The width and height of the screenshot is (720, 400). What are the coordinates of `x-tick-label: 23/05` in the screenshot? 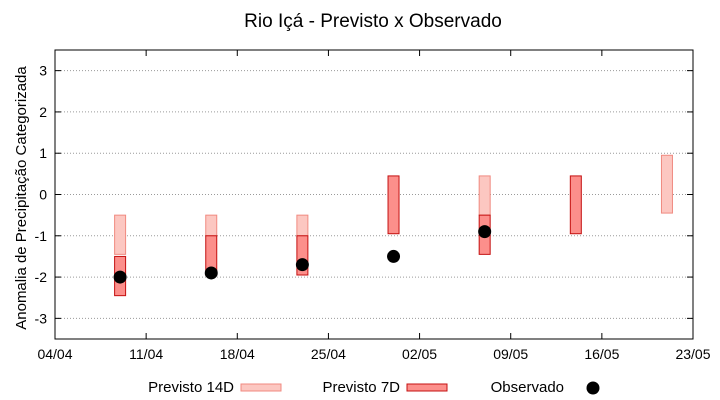 It's located at (692, 354).